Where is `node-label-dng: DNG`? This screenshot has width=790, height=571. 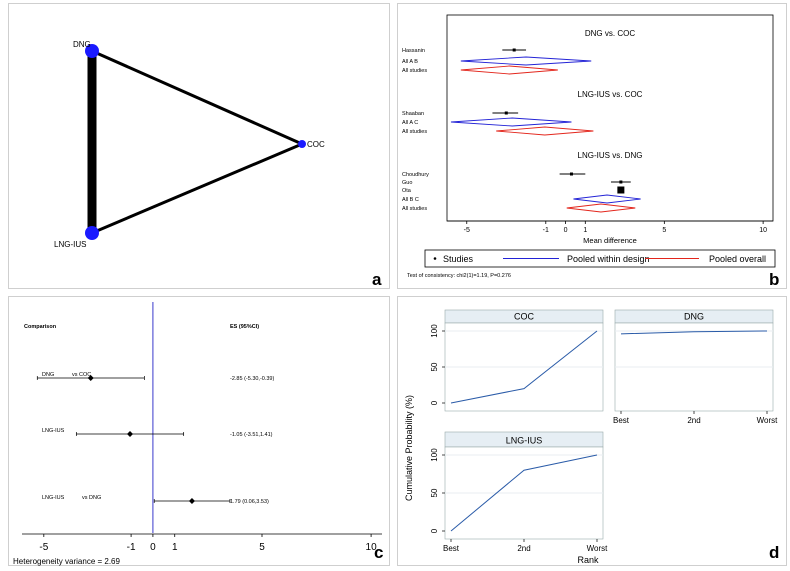 node-label-dng: DNG is located at coordinates (82, 44).